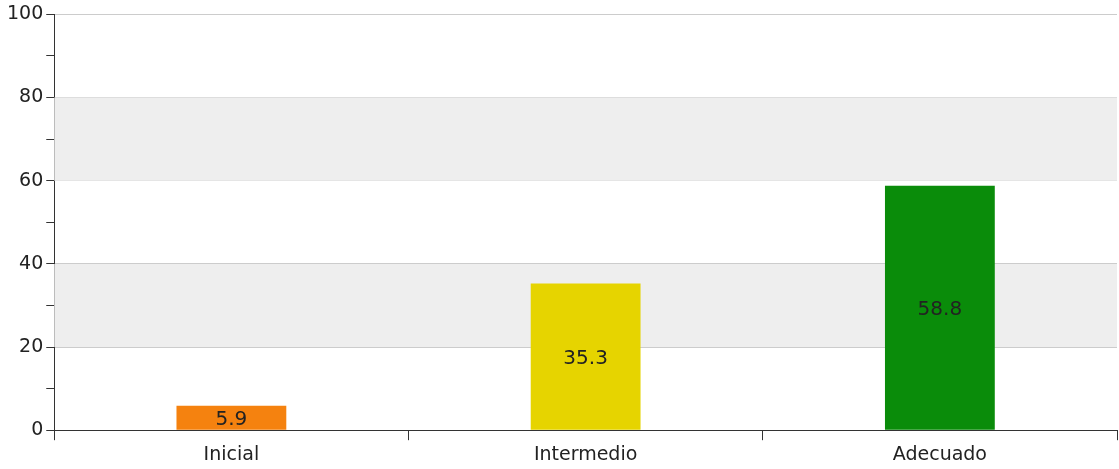 The width and height of the screenshot is (1119, 469). I want to click on data-label: 5.9, so click(231, 417).